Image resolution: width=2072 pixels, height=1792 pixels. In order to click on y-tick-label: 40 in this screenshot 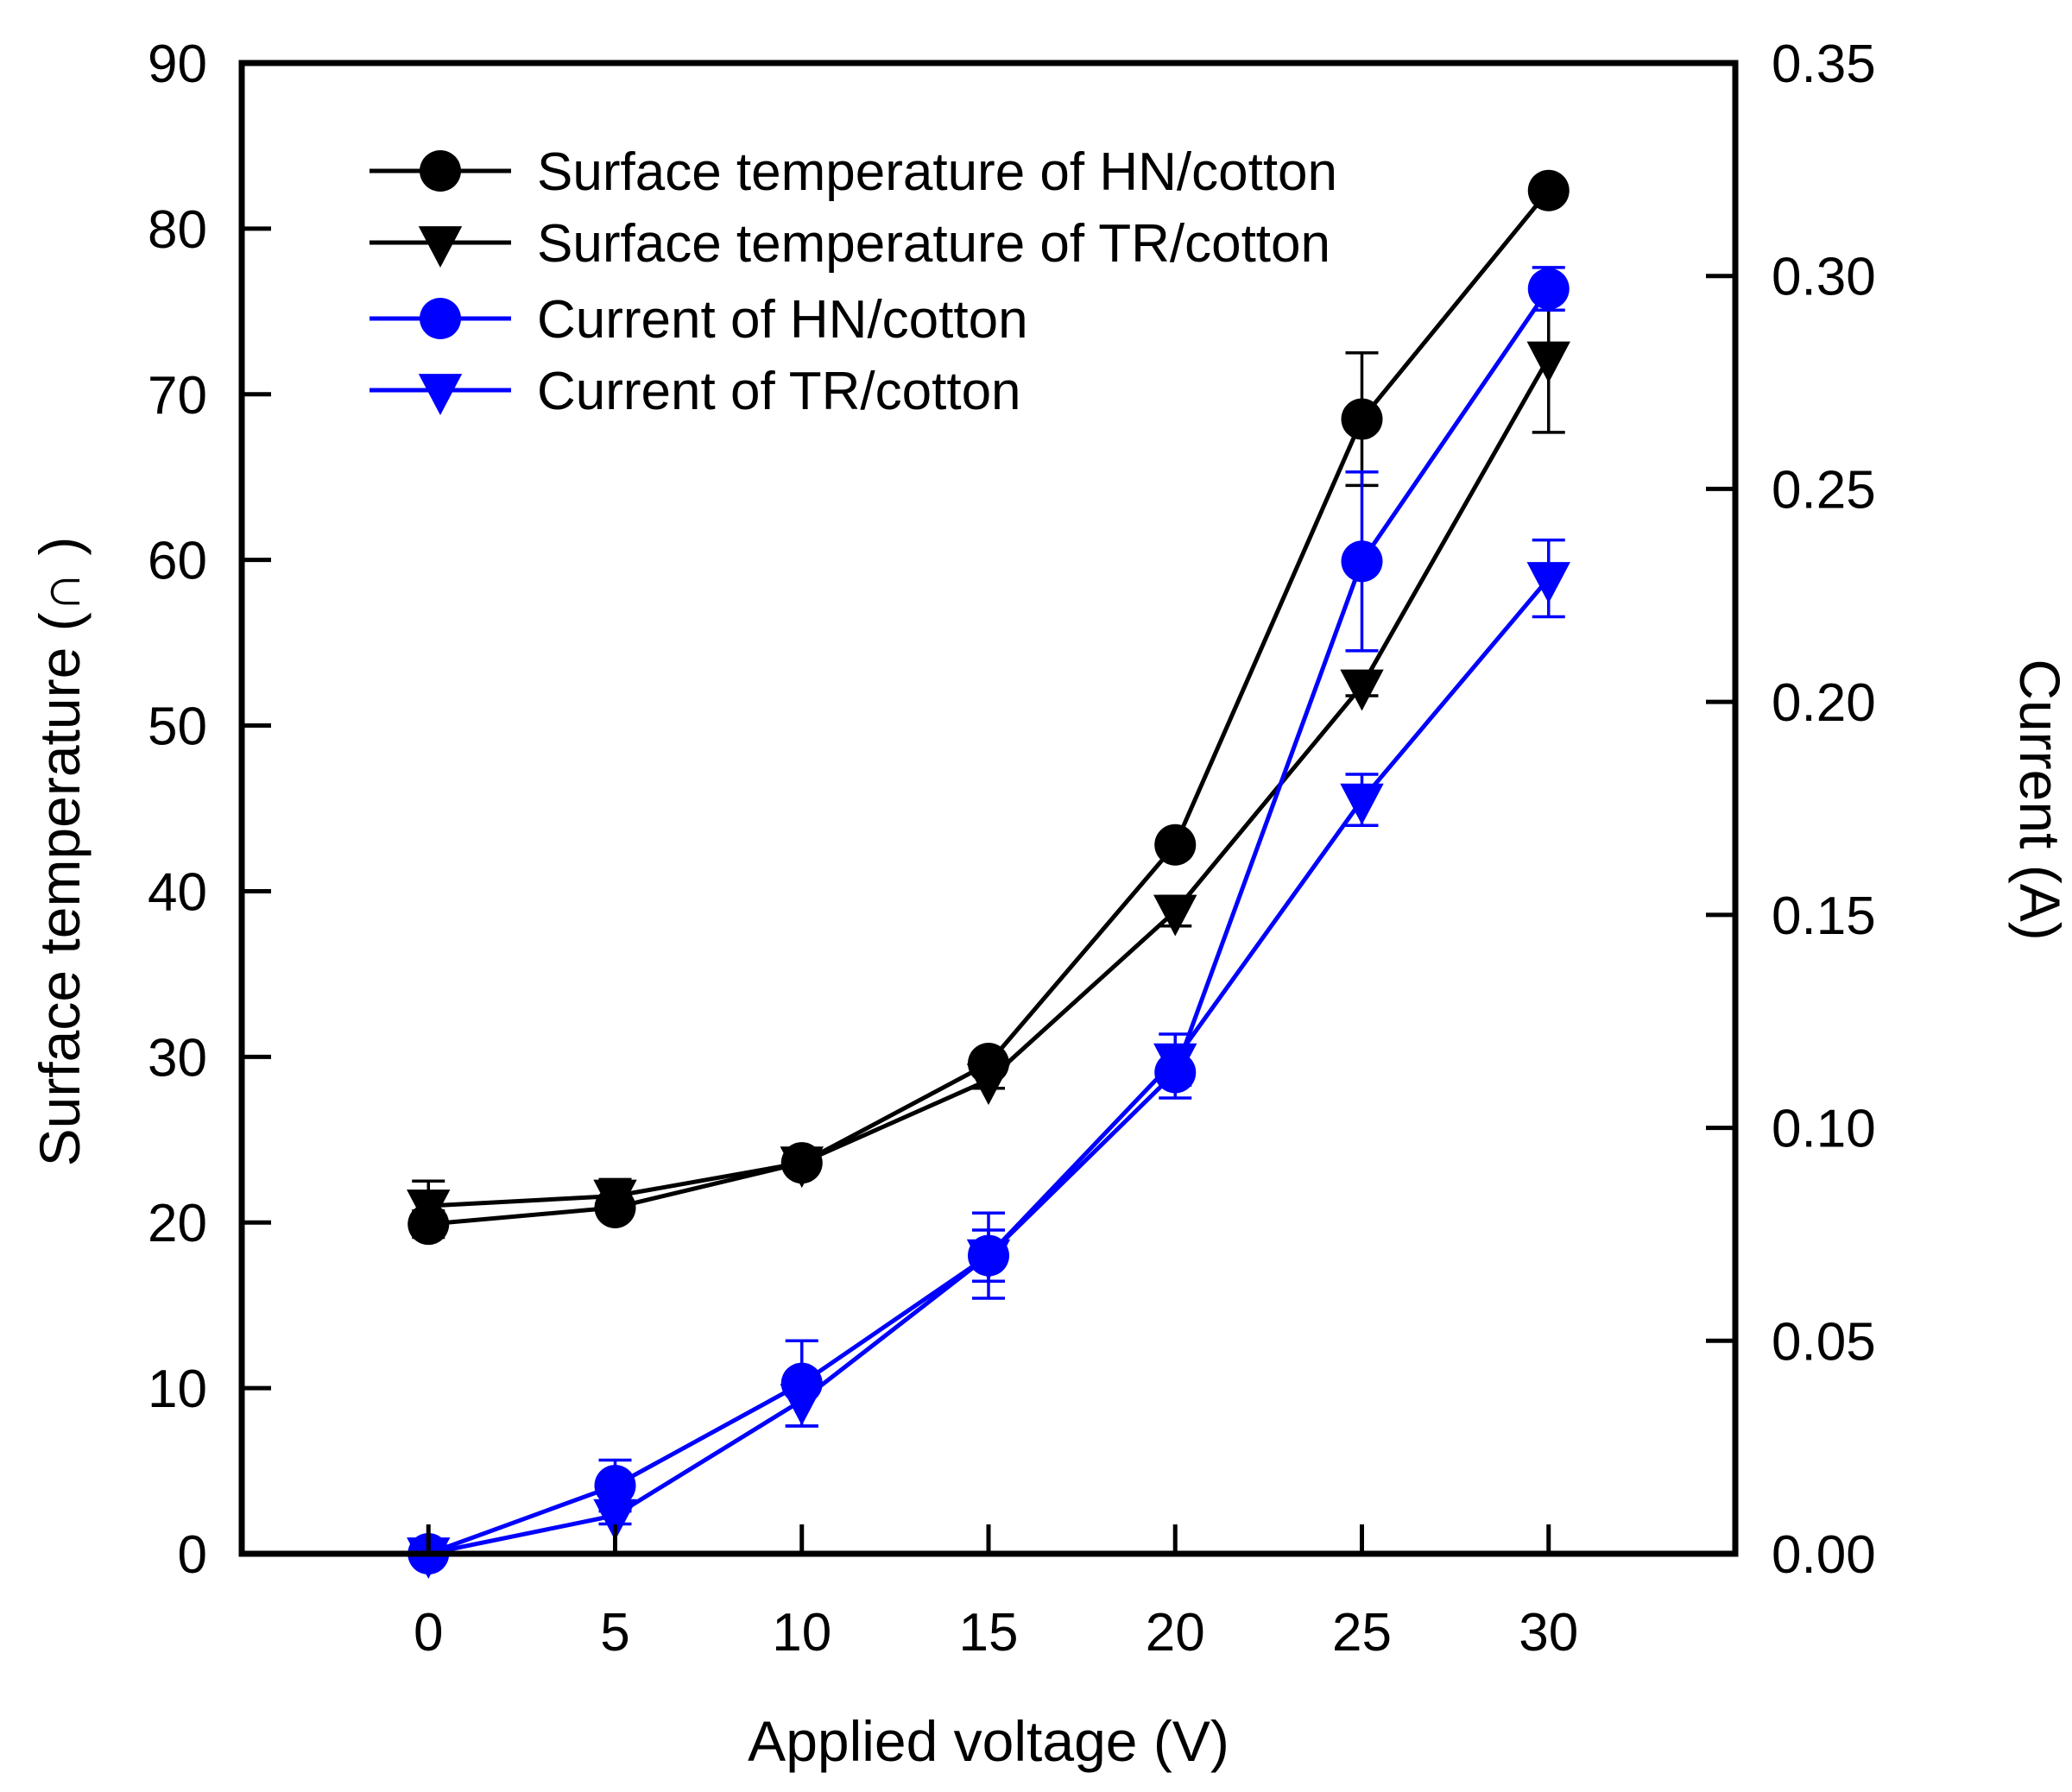, I will do `click(177, 892)`.